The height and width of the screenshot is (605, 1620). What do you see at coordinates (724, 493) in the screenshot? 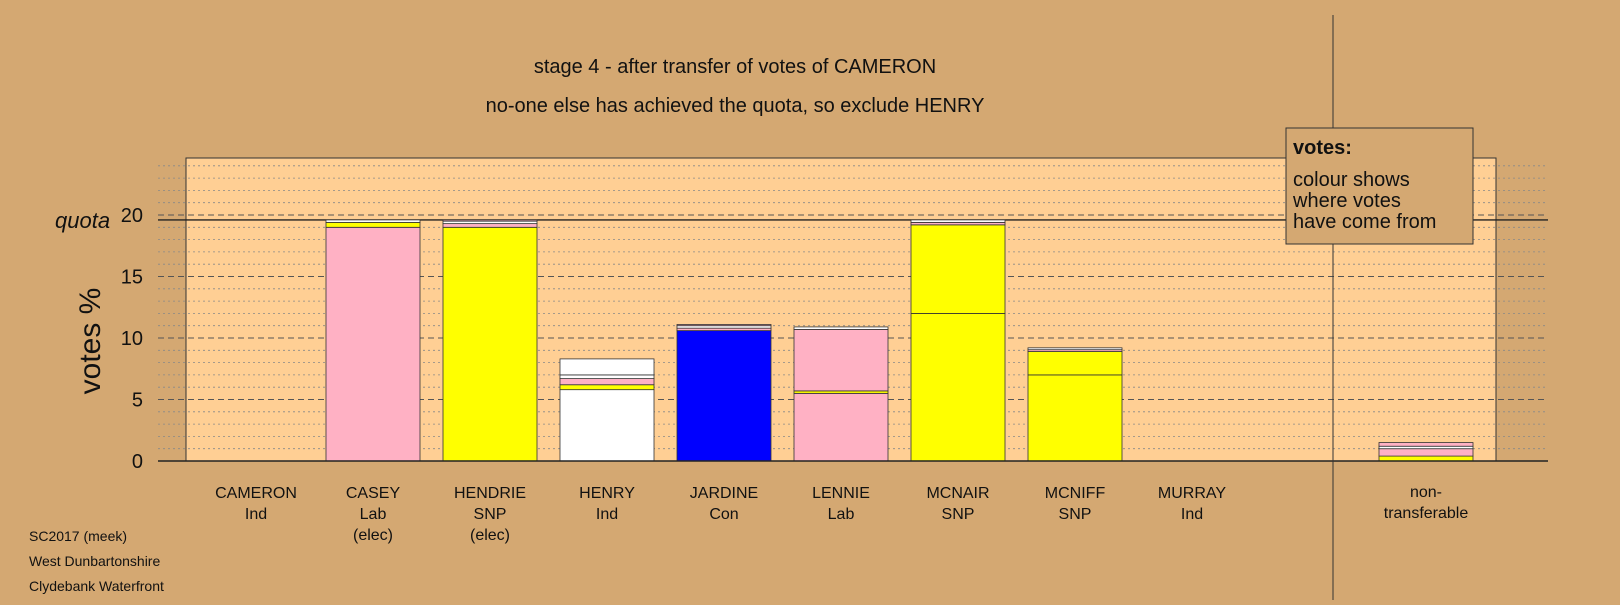
I see `x-tick-label-name: JARDINE` at bounding box center [724, 493].